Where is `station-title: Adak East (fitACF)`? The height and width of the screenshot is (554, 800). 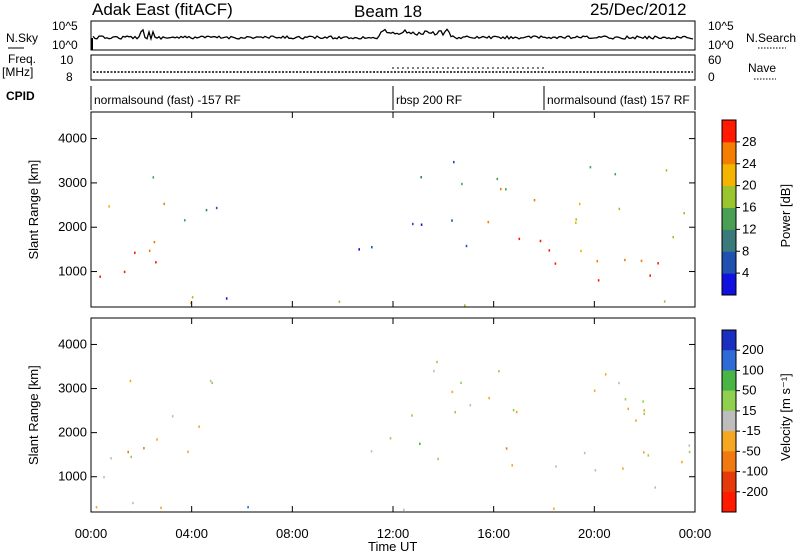
station-title: Adak East (fitACF) is located at coordinates (162, 9).